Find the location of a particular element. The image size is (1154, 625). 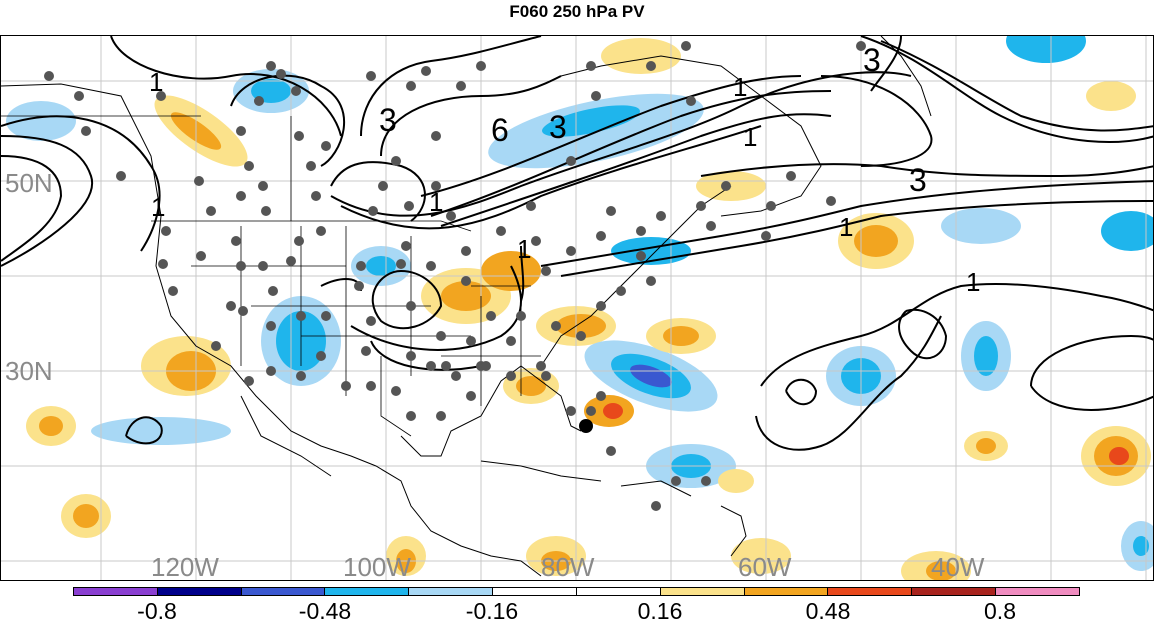

colorbar-label: 0.16 is located at coordinates (660, 611).